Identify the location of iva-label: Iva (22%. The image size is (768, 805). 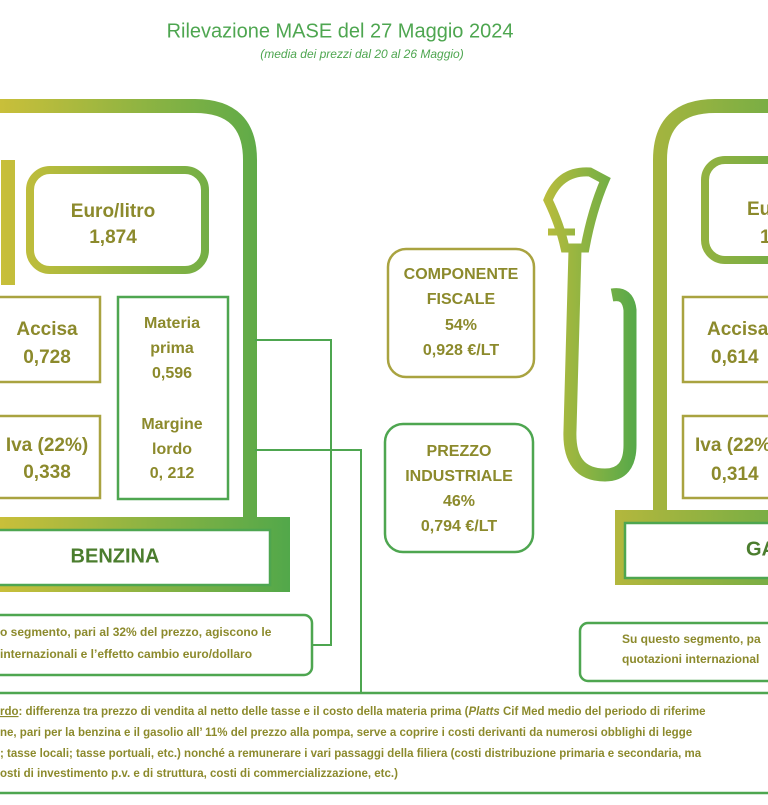
(731, 445).